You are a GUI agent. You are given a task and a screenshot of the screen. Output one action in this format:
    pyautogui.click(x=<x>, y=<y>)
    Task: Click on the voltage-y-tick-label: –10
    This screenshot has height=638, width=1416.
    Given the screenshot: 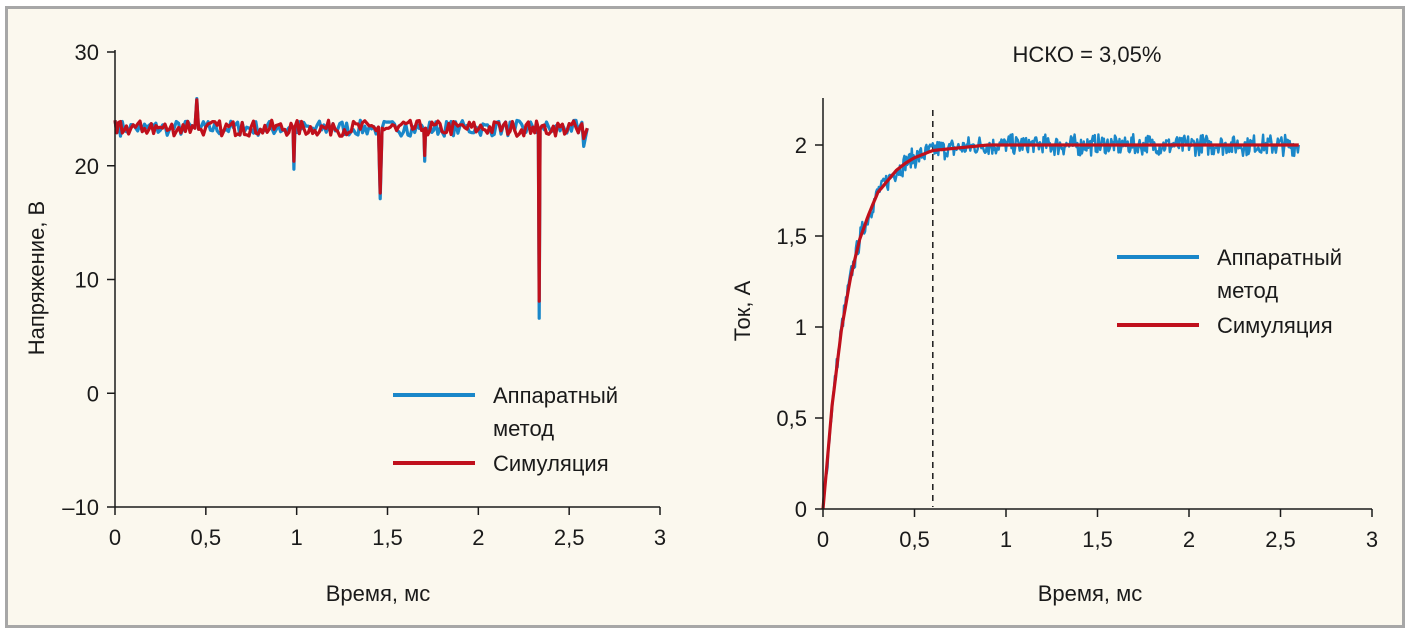 What is the action you would take?
    pyautogui.click(x=80, y=507)
    